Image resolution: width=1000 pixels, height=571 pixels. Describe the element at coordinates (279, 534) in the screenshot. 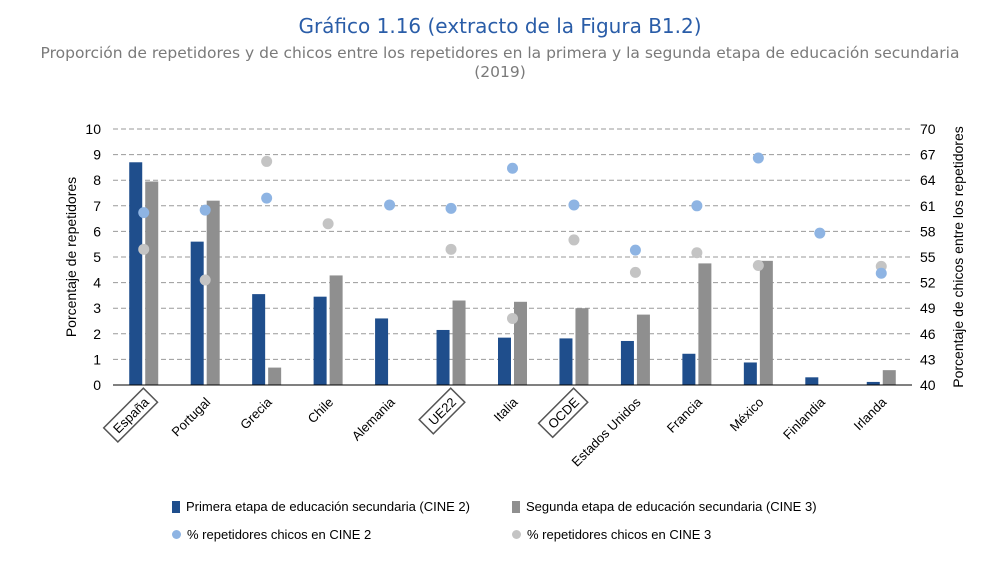

I see `legend-label: % repetidores chicos en CINE 2` at that location.